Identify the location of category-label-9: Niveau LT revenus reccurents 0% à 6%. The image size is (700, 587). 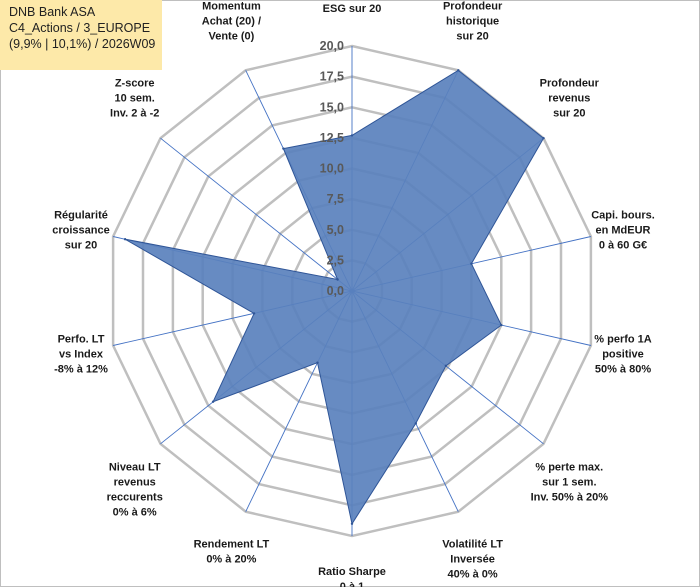
(135, 489).